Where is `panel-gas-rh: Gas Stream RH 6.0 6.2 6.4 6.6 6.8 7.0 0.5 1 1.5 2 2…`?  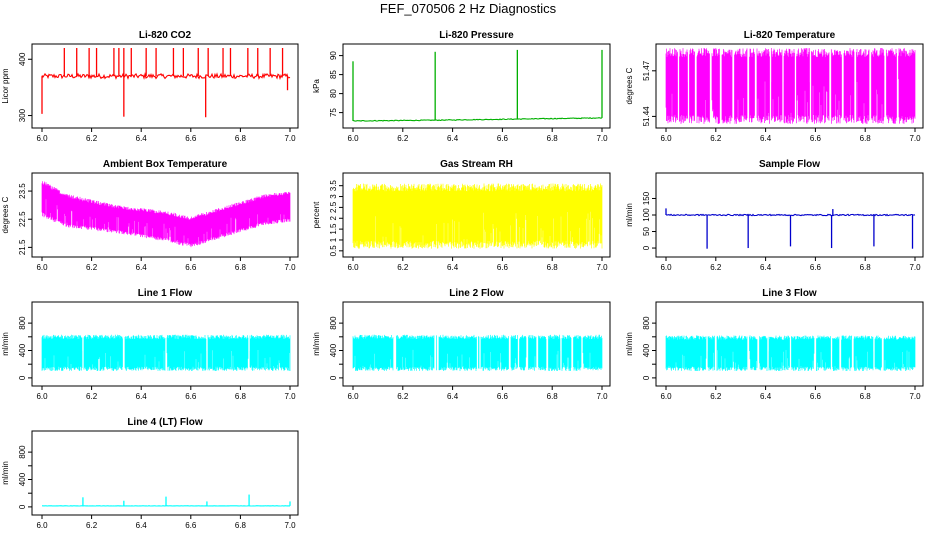
panel-gas-rh: Gas Stream RH 6.0 6.2 6.4 6.6 6.8 7.0 0.5 1 1.5 2 2… is located at coordinates (461, 215).